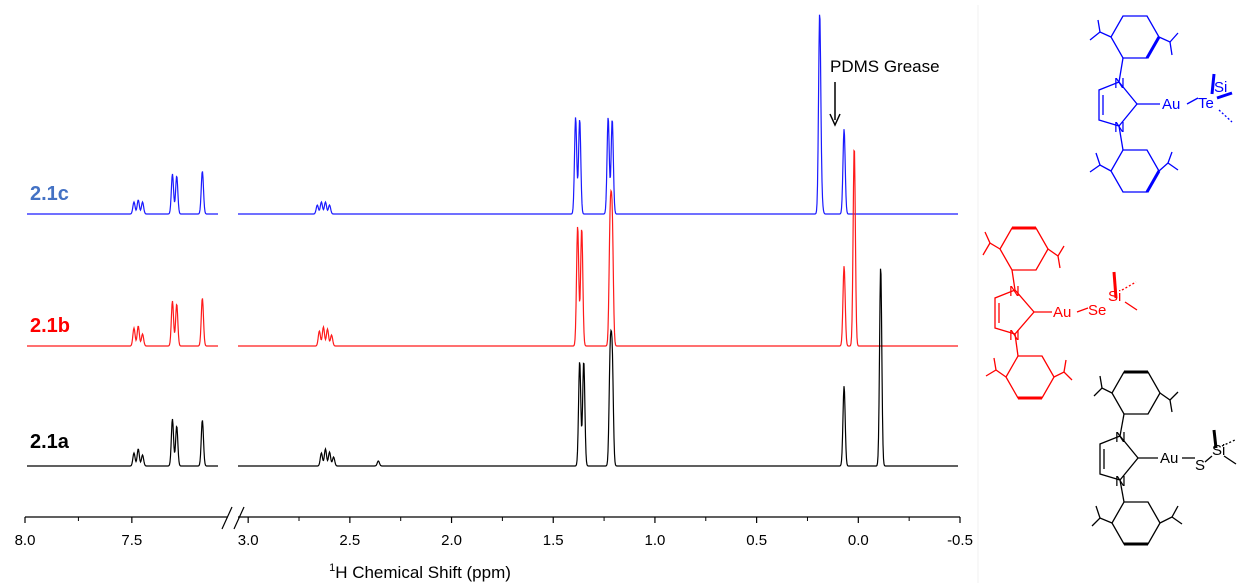 The image size is (1238, 583). I want to click on structure-2.1a-n-top: N, so click(1120, 437).